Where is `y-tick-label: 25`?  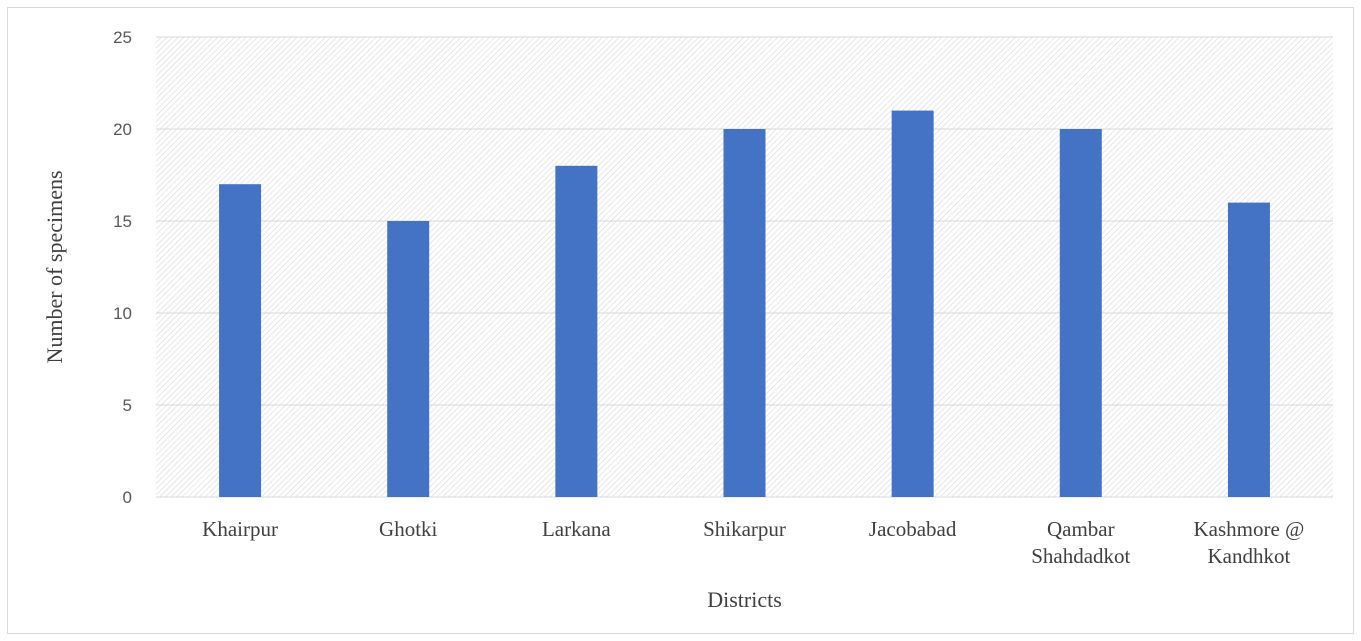
y-tick-label: 25 is located at coordinates (122, 37).